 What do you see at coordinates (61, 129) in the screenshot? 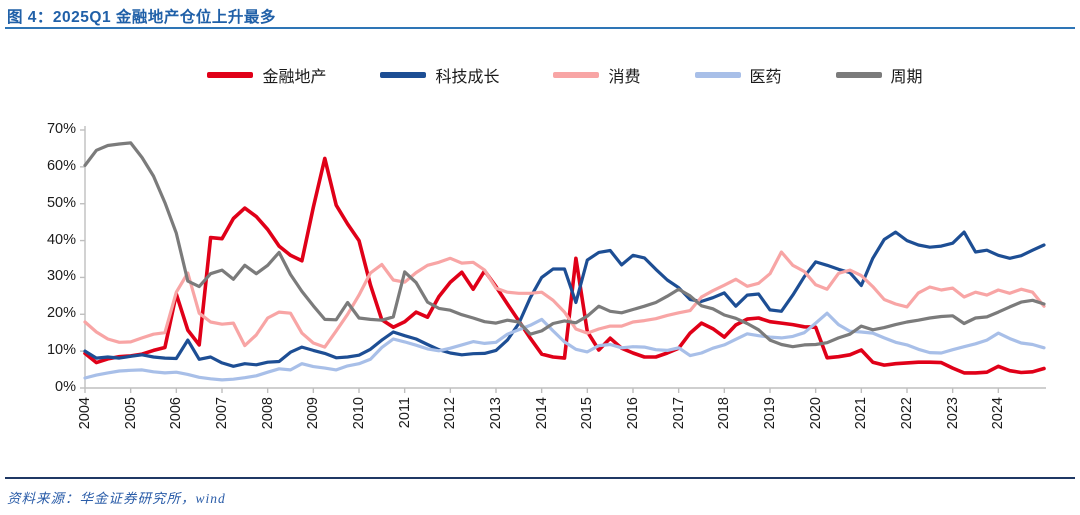
I see `y-tick-label: 70%` at bounding box center [61, 129].